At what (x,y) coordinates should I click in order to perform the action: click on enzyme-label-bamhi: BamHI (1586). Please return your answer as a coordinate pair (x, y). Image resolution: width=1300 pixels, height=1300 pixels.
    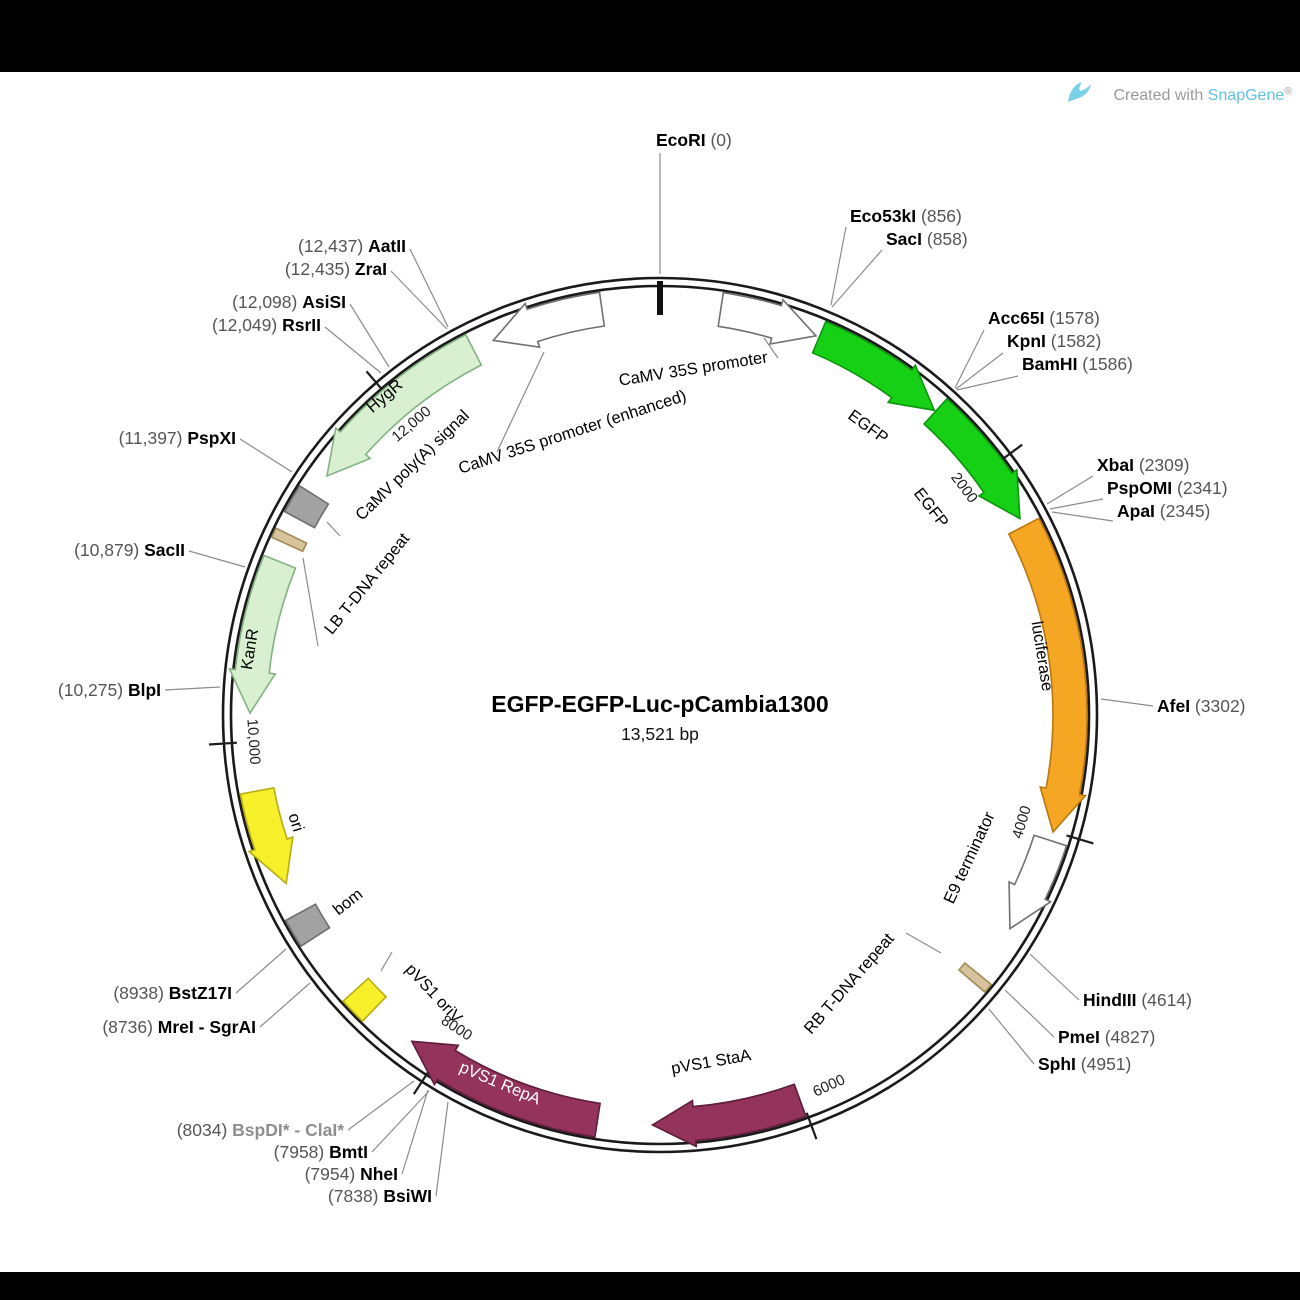
    Looking at the image, I should click on (1077, 364).